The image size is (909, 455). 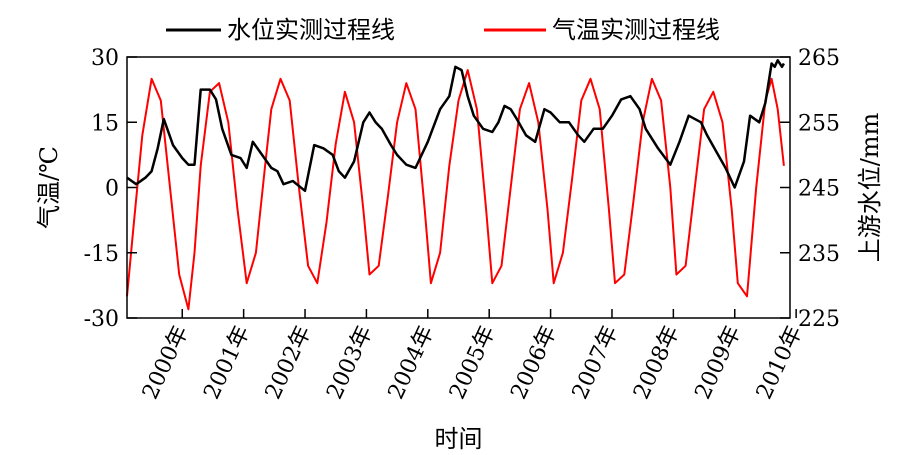 What do you see at coordinates (227, 362) in the screenshot?
I see `x-tick-label: 2001年` at bounding box center [227, 362].